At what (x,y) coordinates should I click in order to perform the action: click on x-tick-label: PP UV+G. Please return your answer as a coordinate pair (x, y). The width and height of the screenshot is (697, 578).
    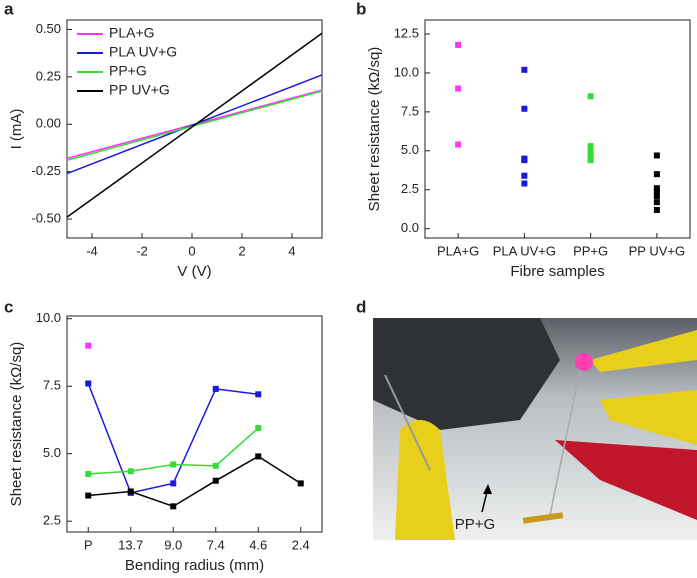
    Looking at the image, I should click on (657, 250).